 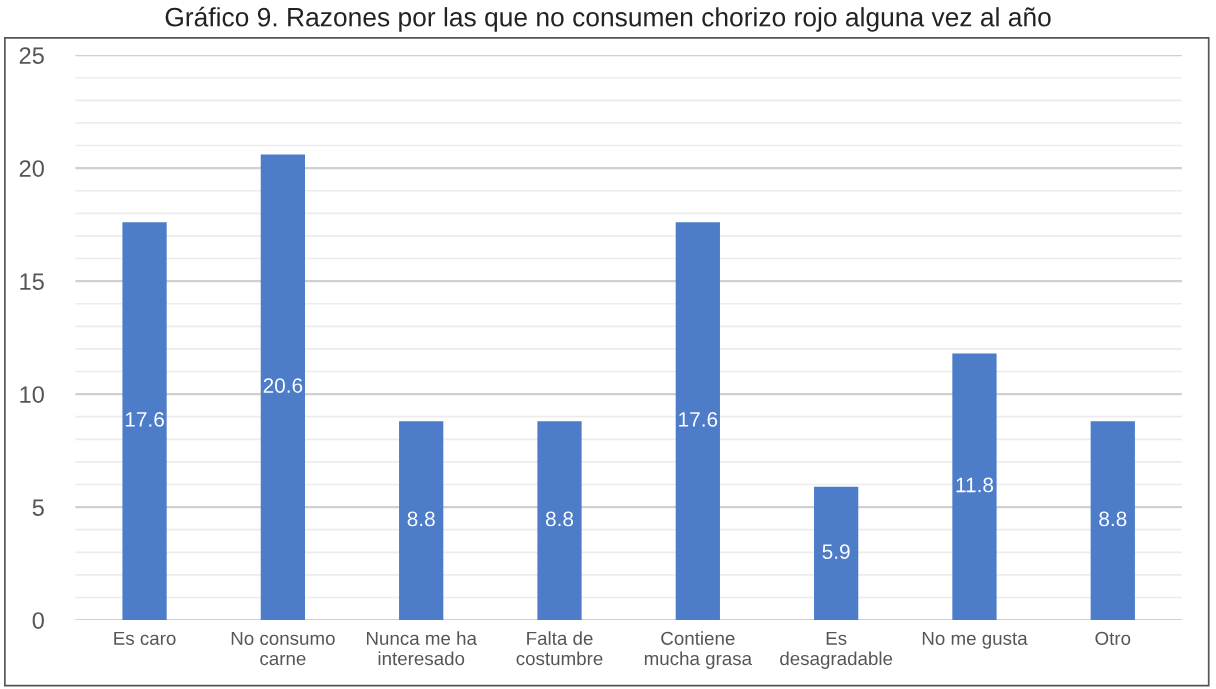 I want to click on data-label: 5.9, so click(x=836, y=552).